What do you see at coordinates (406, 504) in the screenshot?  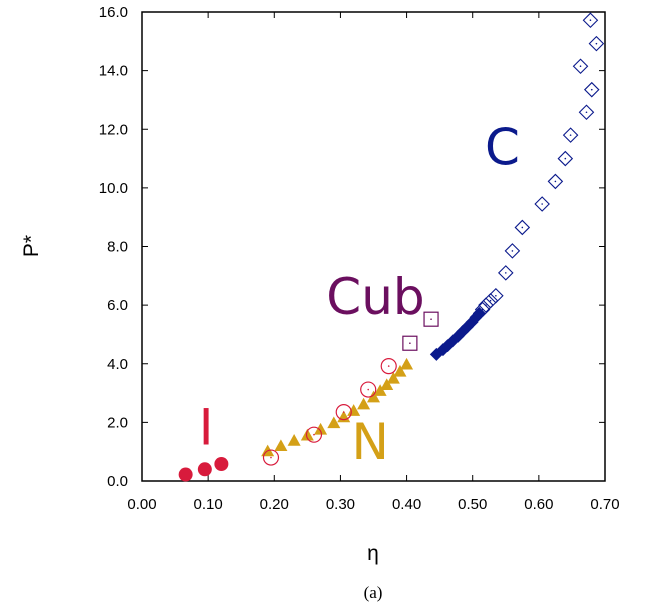 I see `x-tick-label: 0.40` at bounding box center [406, 504].